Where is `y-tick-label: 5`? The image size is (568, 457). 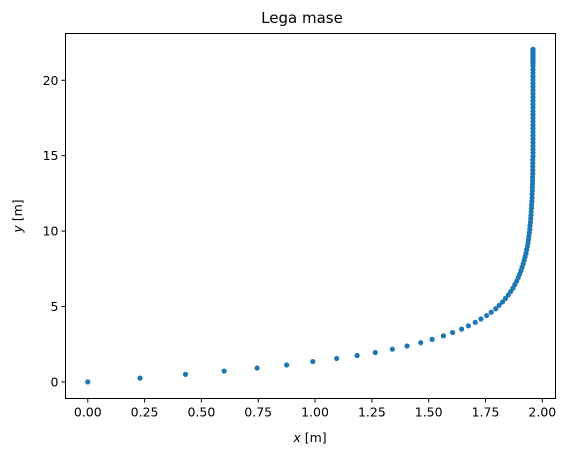 y-tick-label: 5 is located at coordinates (55, 306).